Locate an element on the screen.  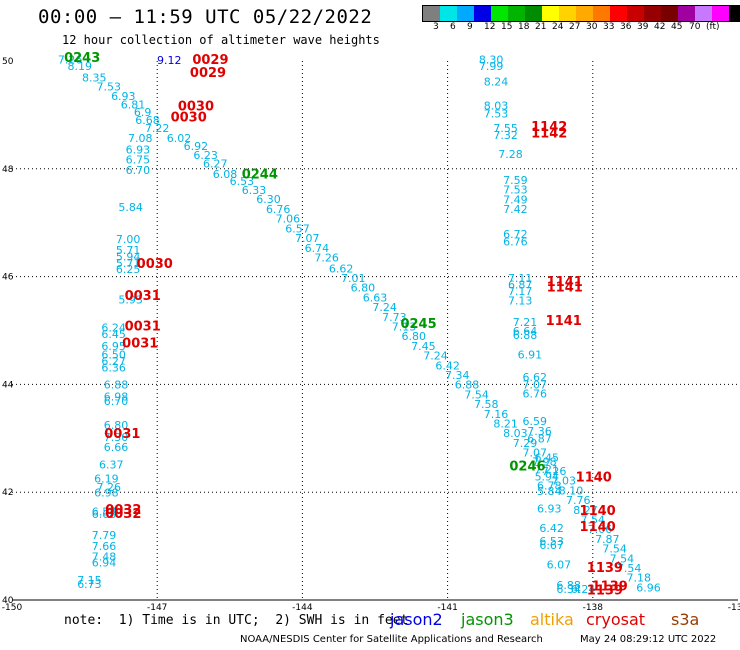
colorbar-label: 36 is located at coordinates (626, 27).